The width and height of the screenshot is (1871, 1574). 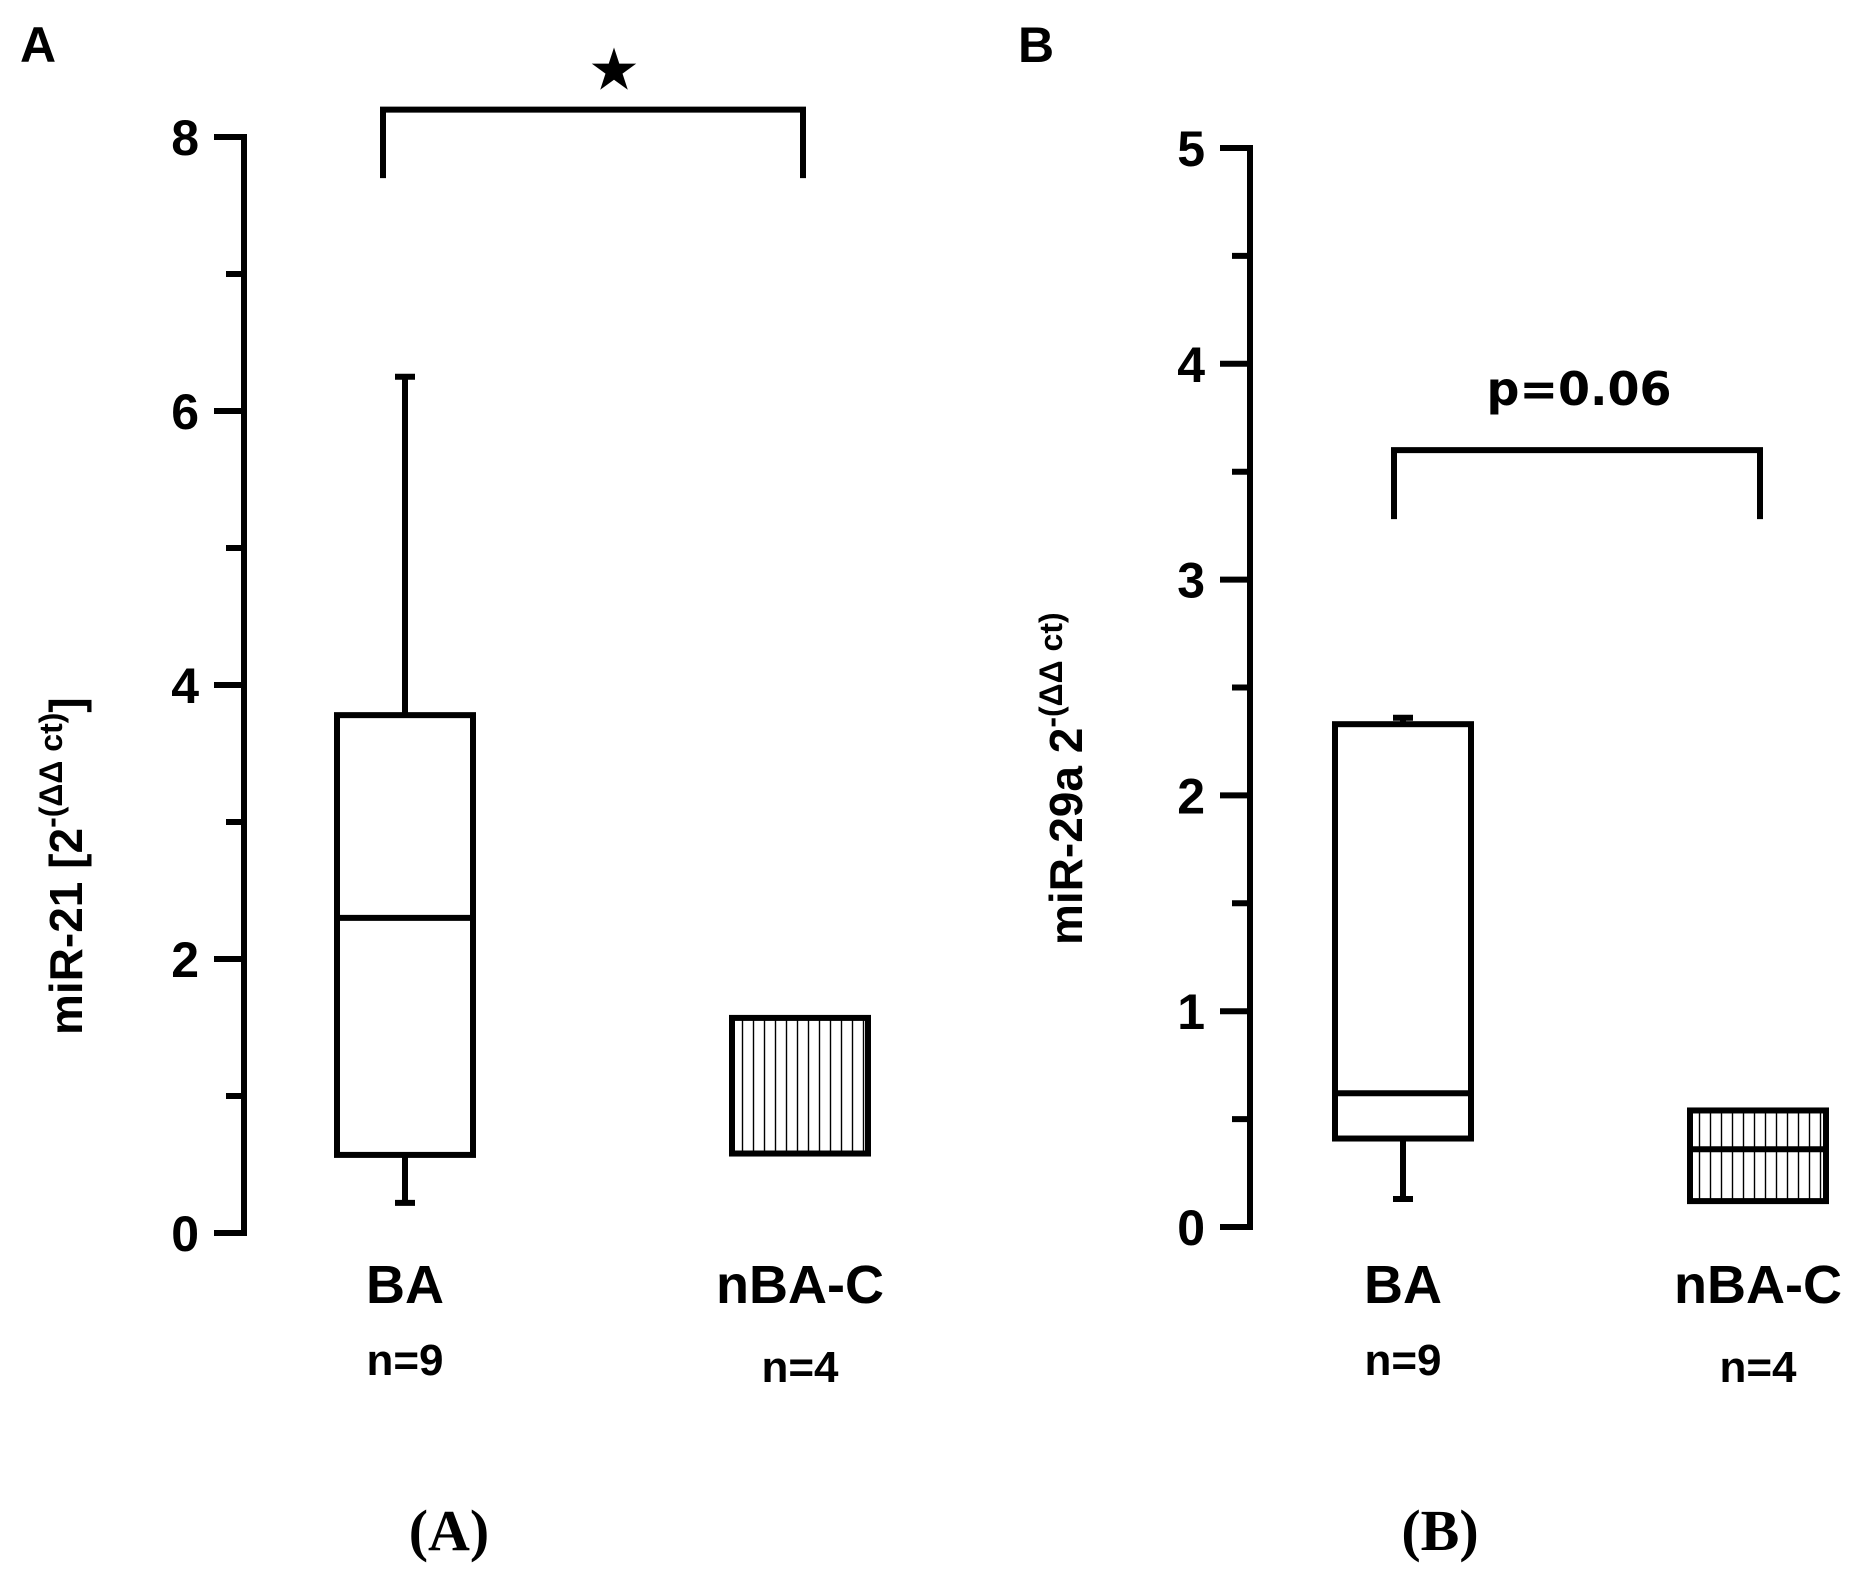 What do you see at coordinates (1191, 365) in the screenshot?
I see `panel-b-tick-label: 4` at bounding box center [1191, 365].